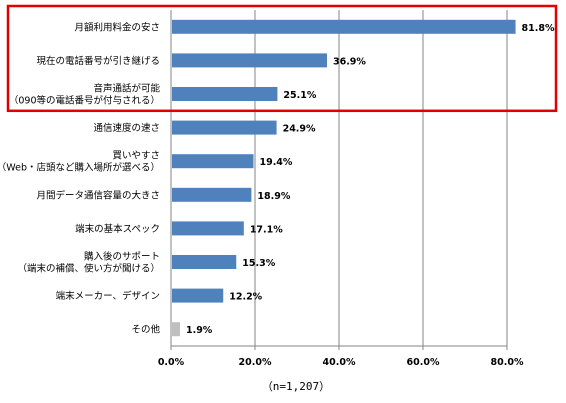 Image resolution: width=566 pixels, height=403 pixels. Describe the element at coordinates (117, 27) in the screenshot. I see `category-label: 月額利用料金の安さ` at that location.